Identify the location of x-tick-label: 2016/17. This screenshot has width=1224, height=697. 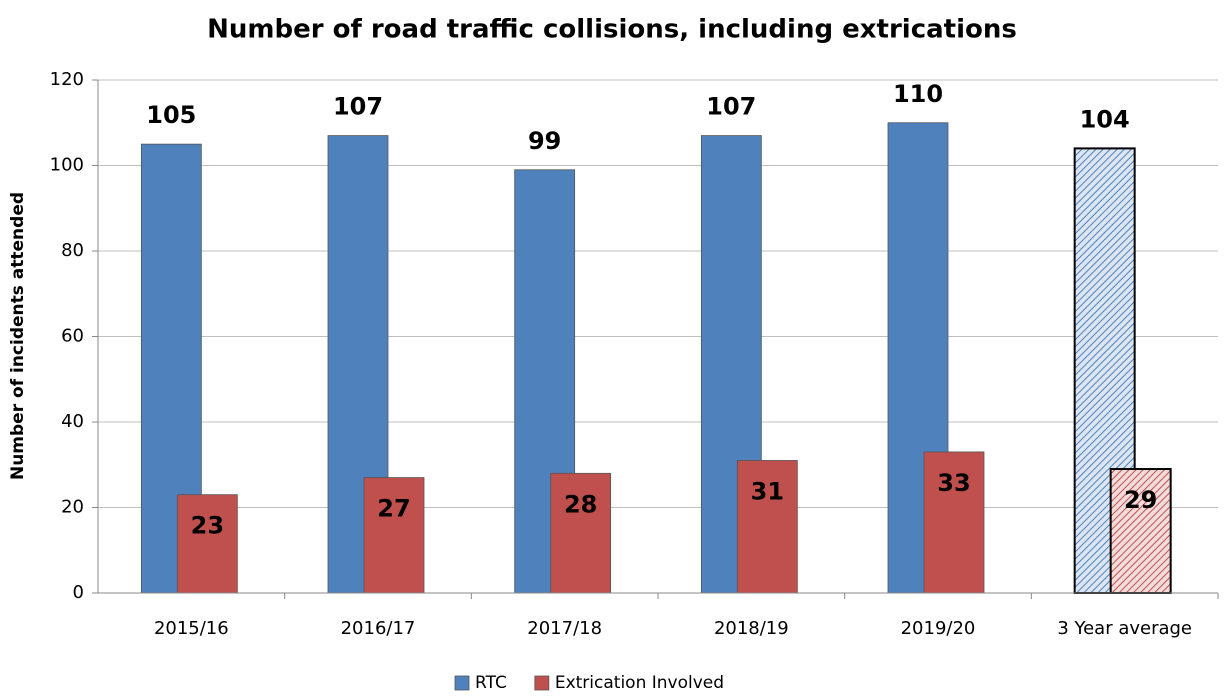
(378, 628).